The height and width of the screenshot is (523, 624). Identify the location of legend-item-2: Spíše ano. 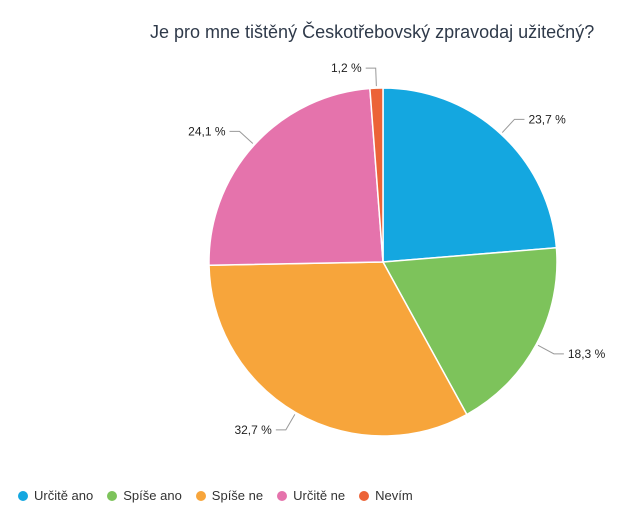
(144, 495).